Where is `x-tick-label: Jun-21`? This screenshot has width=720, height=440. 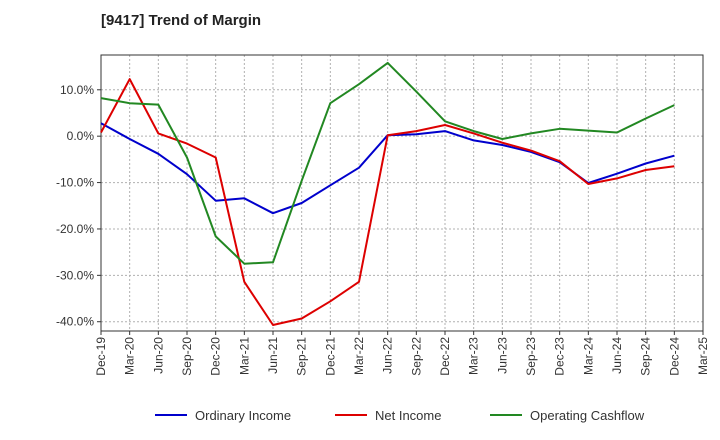
x-tick-label: Jun-21 is located at coordinates (273, 355).